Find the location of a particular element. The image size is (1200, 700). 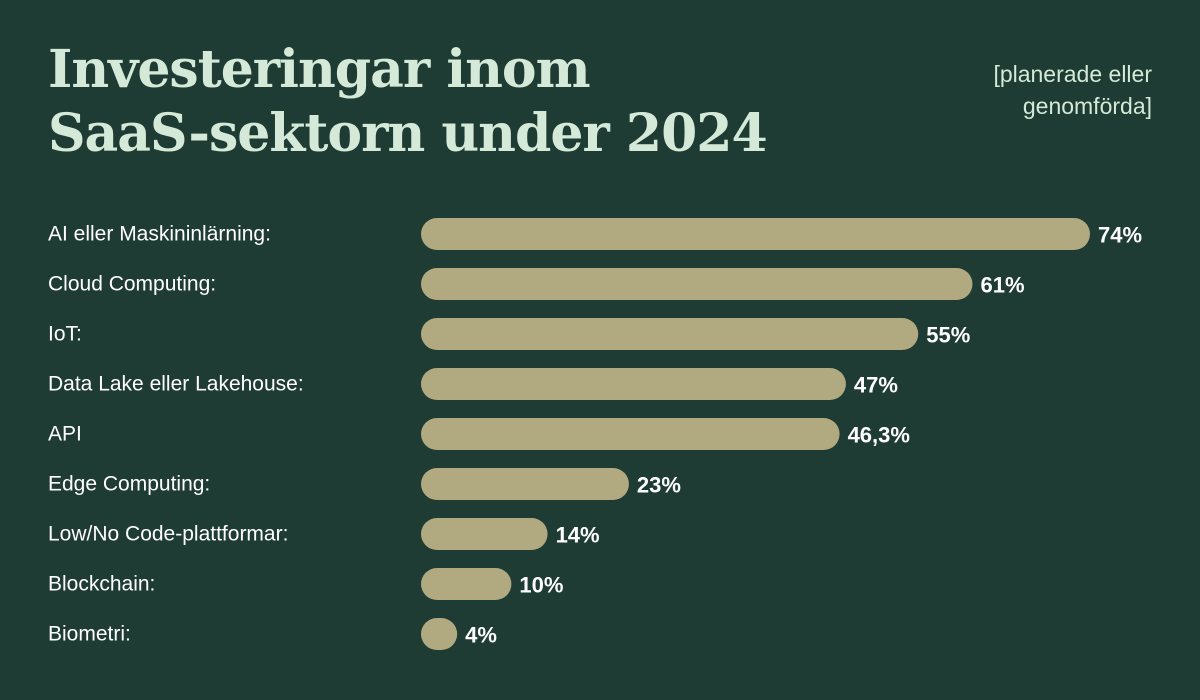

value-label: 10% is located at coordinates (541, 585).